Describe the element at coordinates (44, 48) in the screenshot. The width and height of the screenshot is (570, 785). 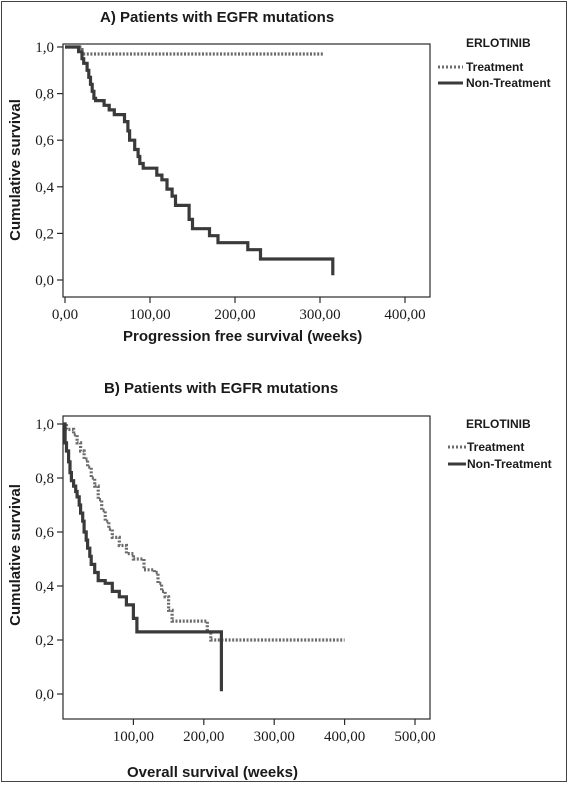
I see `panel-a-y-tick-label: 1,0` at that location.